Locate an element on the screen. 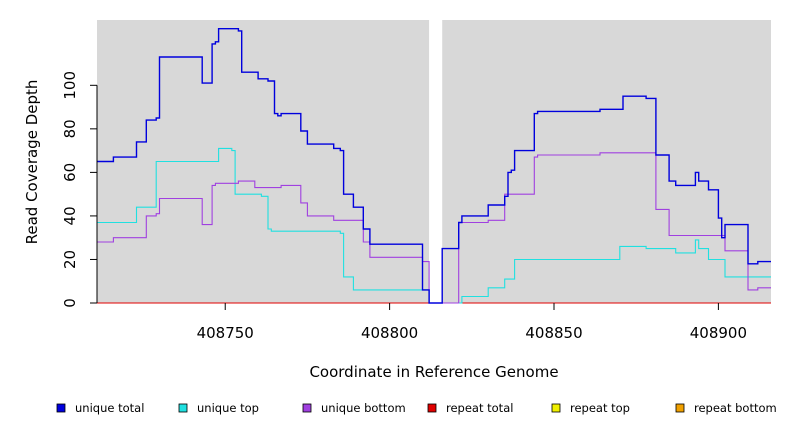 The image size is (792, 432). legend-item-repeat-total: repeat total is located at coordinates (470, 408).